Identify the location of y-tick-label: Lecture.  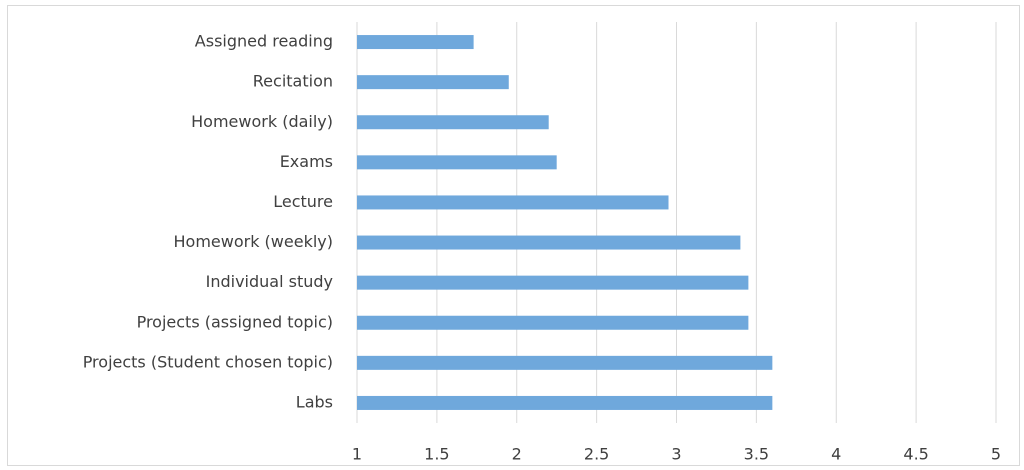
(303, 201).